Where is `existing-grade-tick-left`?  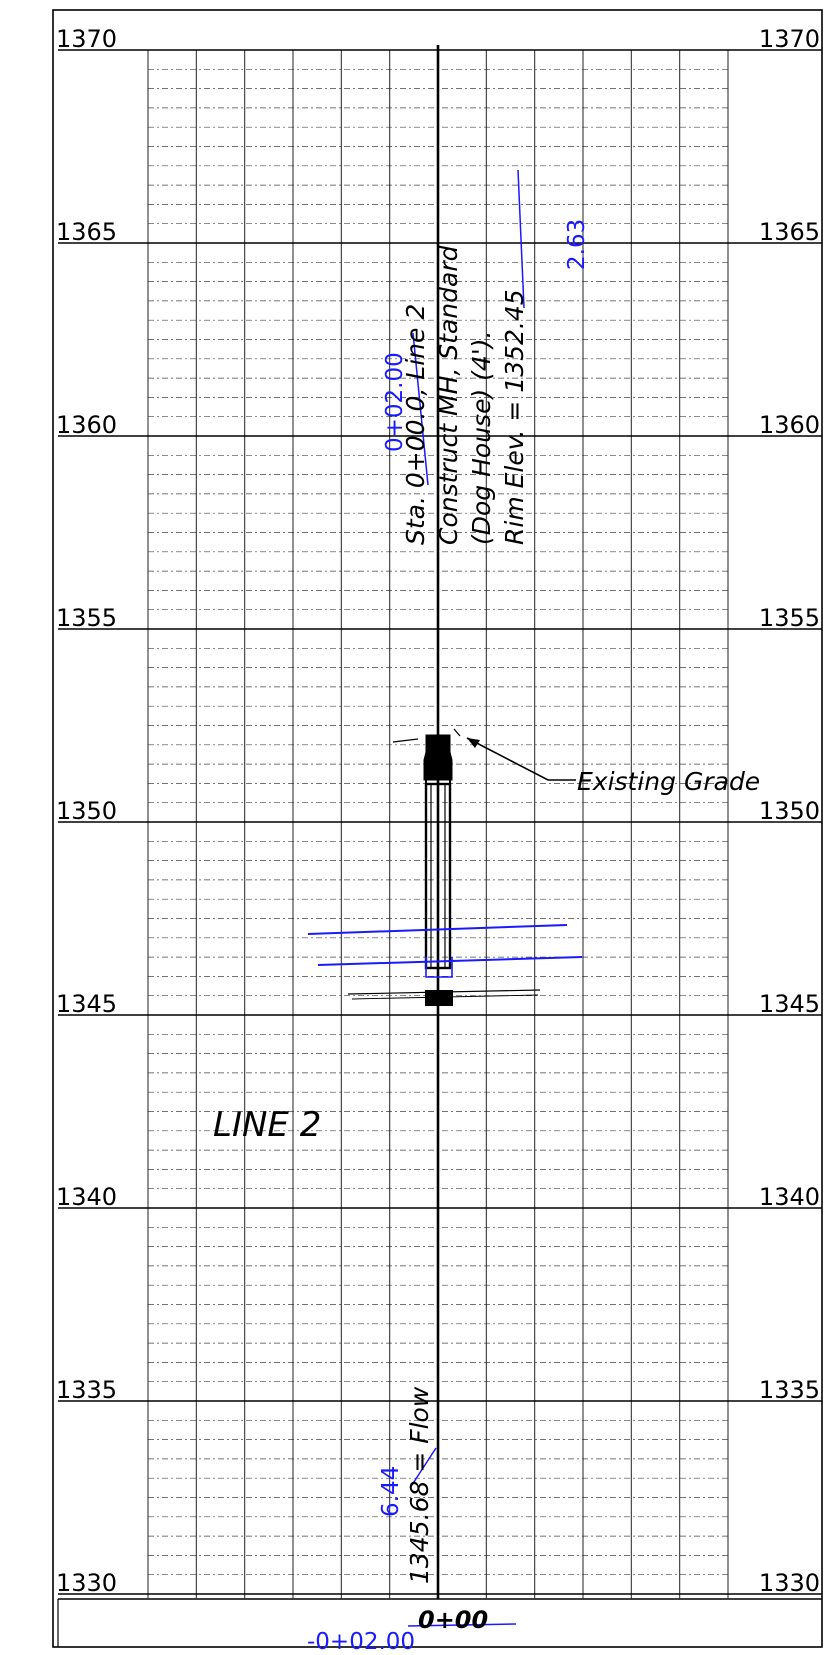 existing-grade-tick-left is located at coordinates (405, 740).